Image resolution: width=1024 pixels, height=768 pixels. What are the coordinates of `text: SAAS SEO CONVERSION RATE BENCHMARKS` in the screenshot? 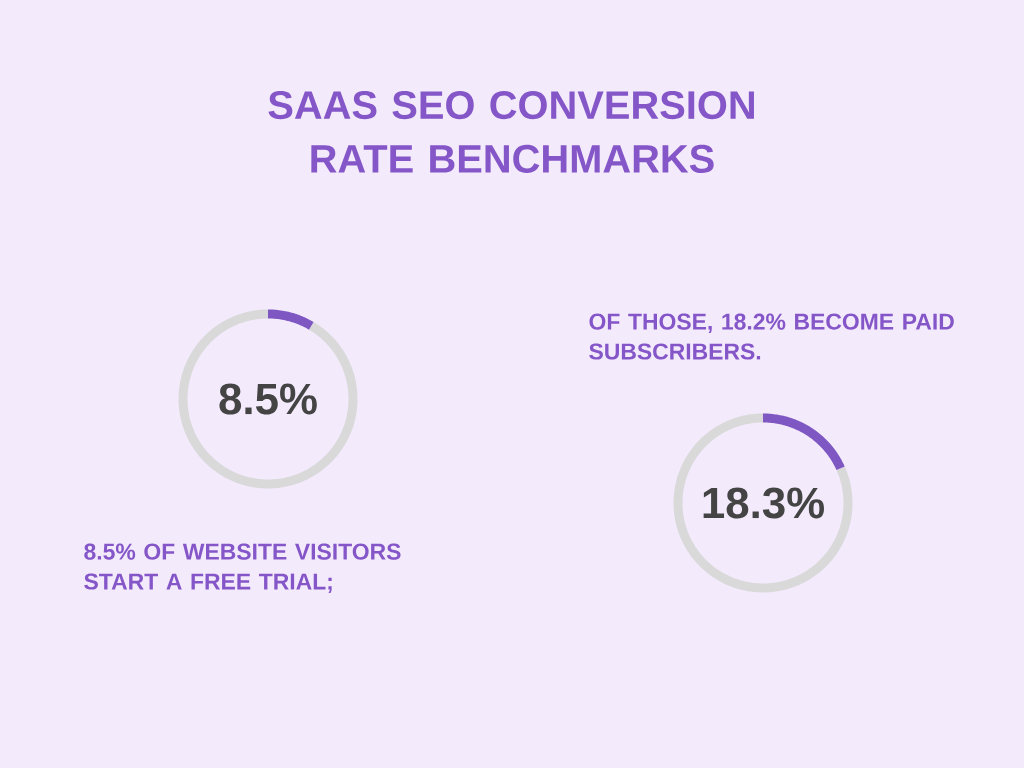 It's located at (511, 131).